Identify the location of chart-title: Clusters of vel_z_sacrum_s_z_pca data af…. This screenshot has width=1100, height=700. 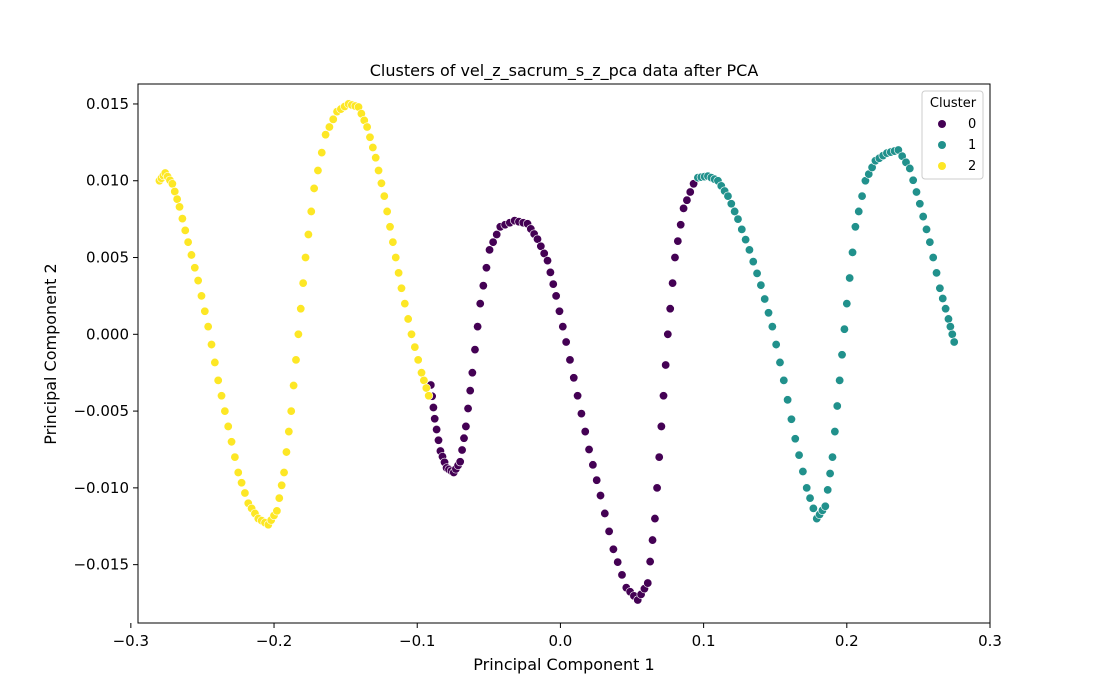
(564, 71).